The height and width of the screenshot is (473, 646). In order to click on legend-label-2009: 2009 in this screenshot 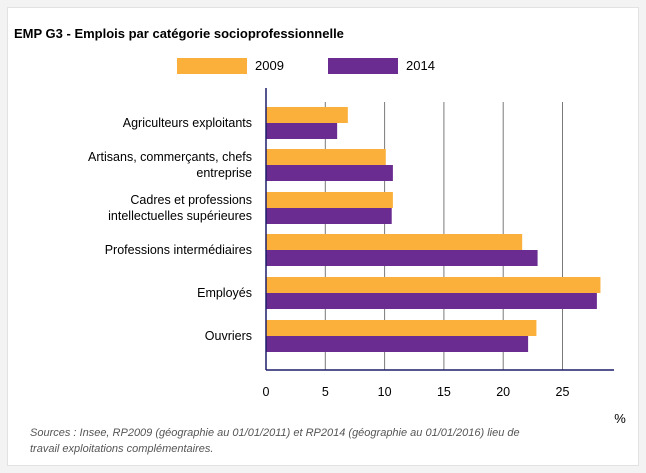, I will do `click(269, 65)`.